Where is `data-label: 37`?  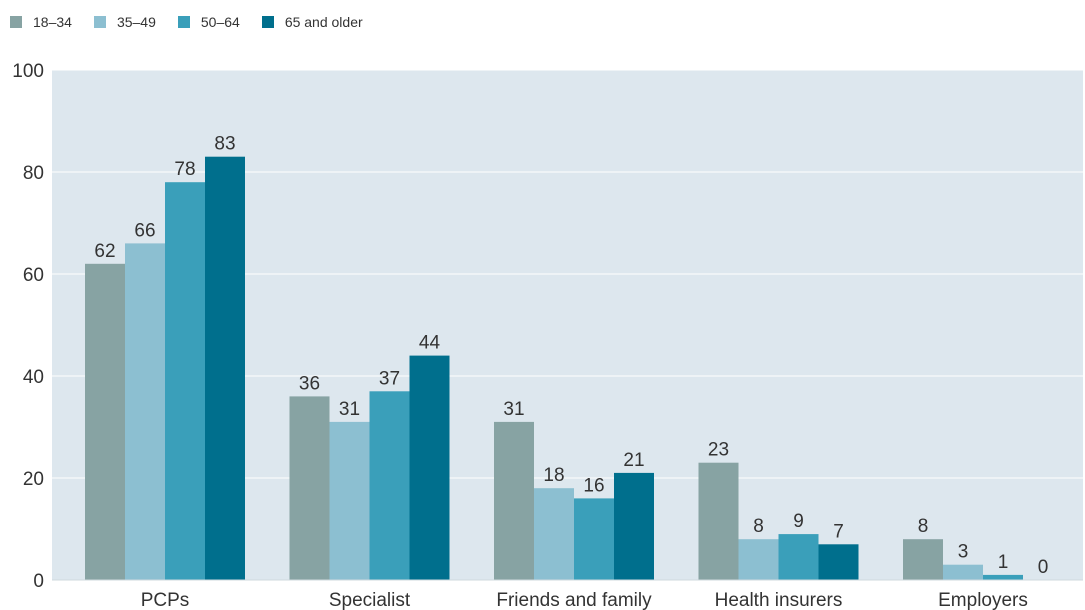
data-label: 37 is located at coordinates (389, 378).